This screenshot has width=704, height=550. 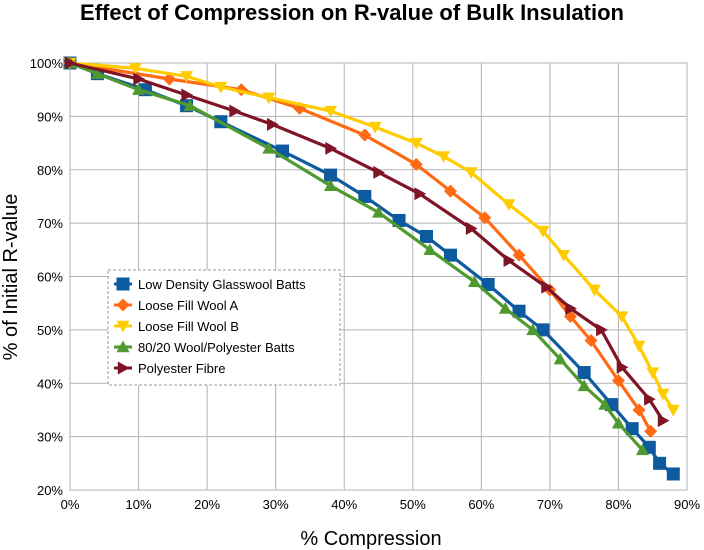 I want to click on x-tick-label: 90%, so click(x=687, y=504).